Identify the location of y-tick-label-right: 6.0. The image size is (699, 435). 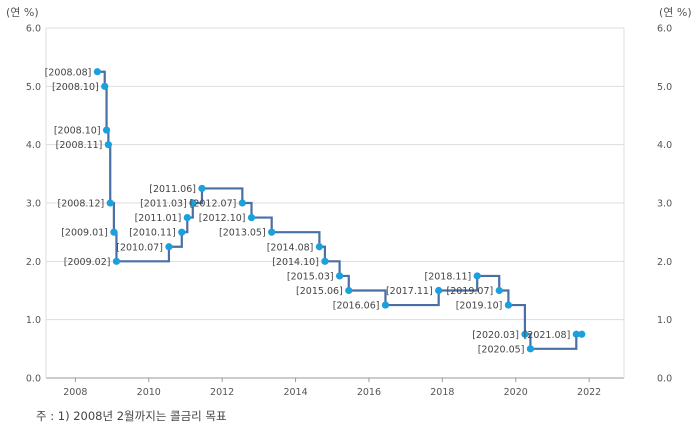
(664, 29).